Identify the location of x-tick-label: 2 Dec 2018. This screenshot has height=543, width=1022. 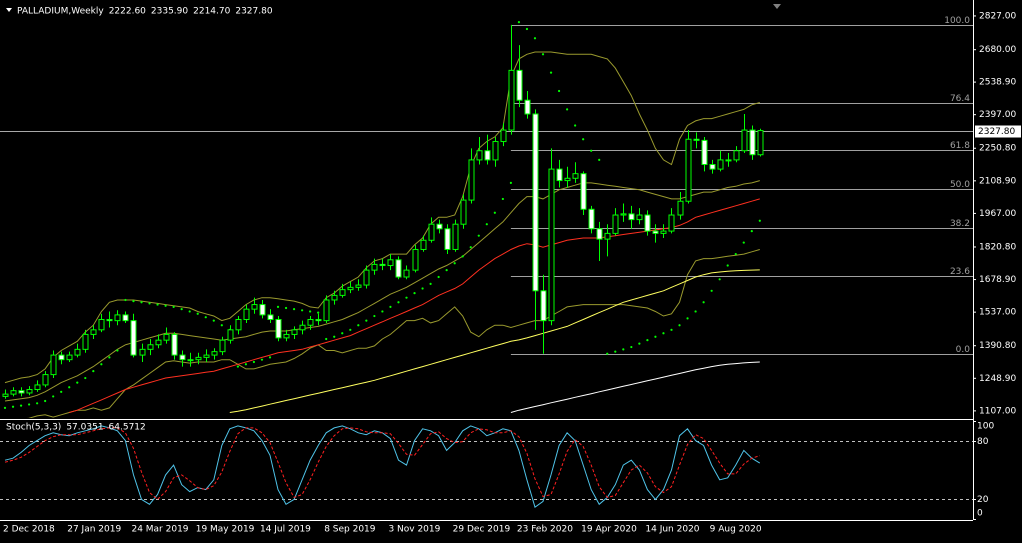
(29, 530).